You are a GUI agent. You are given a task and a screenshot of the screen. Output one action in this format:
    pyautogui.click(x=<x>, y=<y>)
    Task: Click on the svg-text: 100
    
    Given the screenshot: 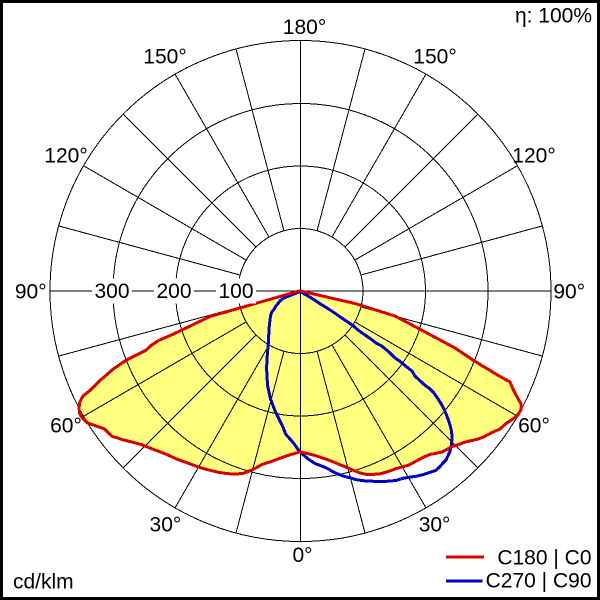 What is the action you would take?
    pyautogui.click(x=235, y=291)
    